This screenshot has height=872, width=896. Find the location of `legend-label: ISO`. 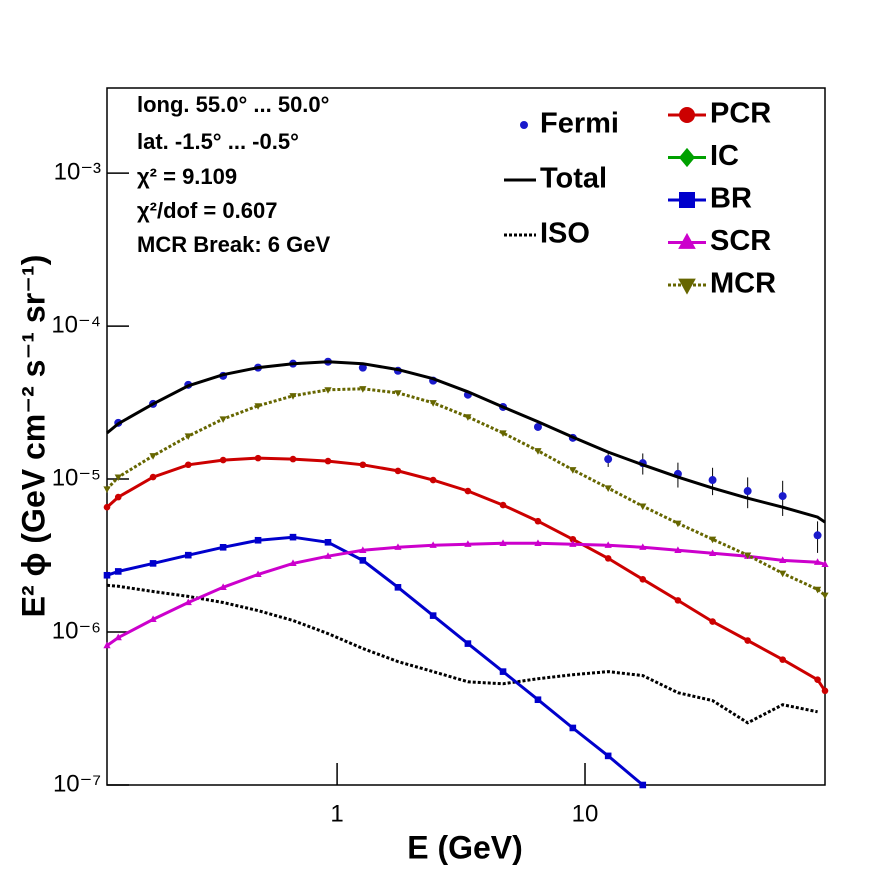

legend-label: ISO is located at coordinates (565, 234).